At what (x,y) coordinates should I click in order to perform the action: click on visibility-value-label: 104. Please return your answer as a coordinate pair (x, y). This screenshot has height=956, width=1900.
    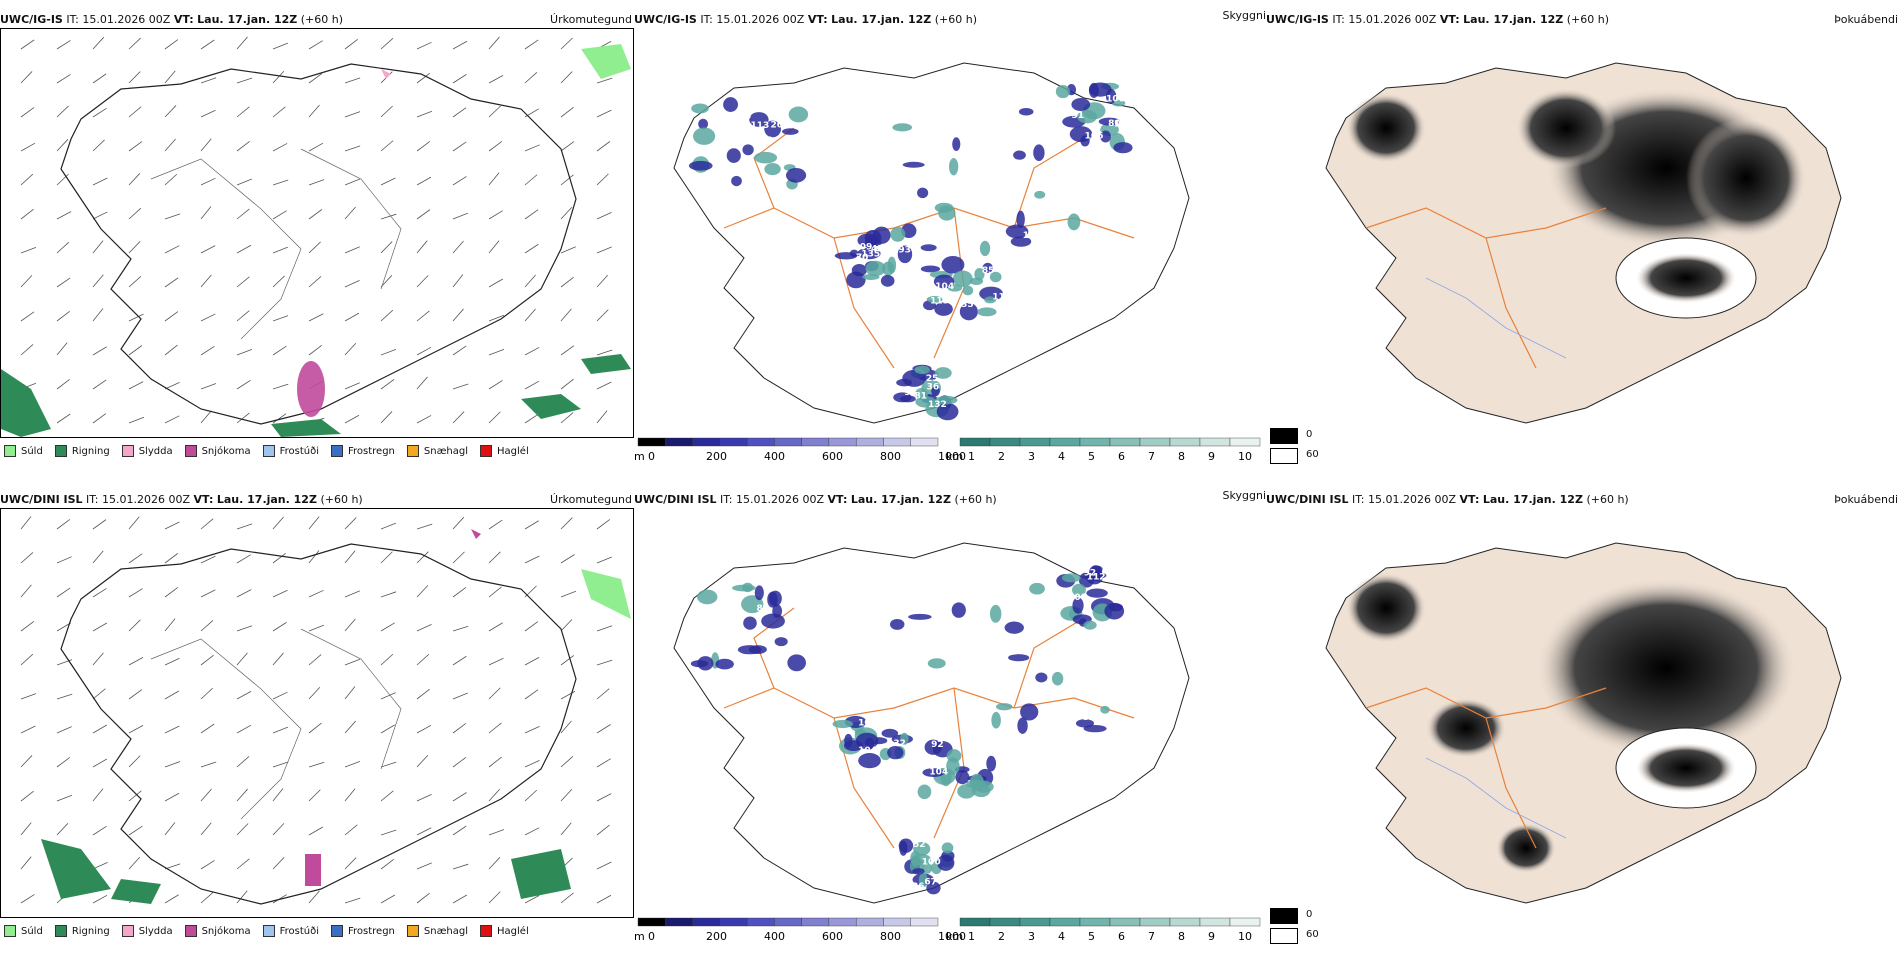
    Looking at the image, I should click on (944, 287).